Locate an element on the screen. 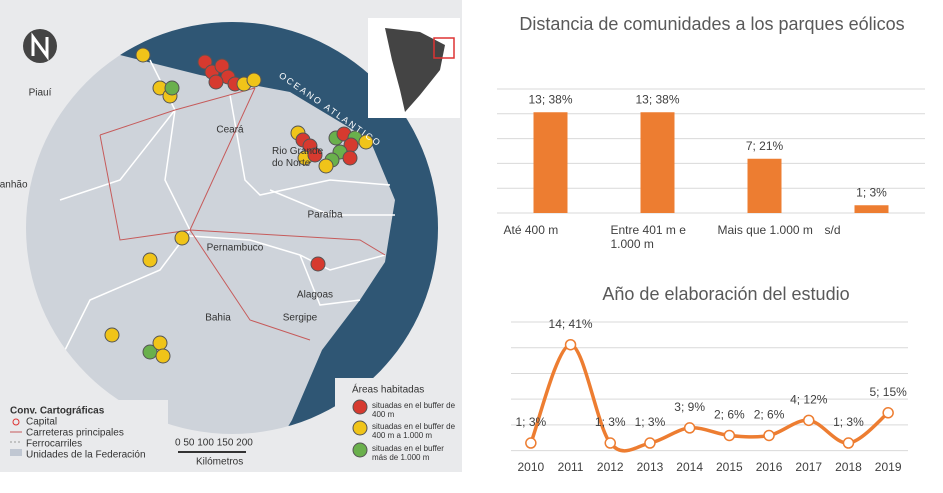  map-label: Bahia is located at coordinates (218, 318).